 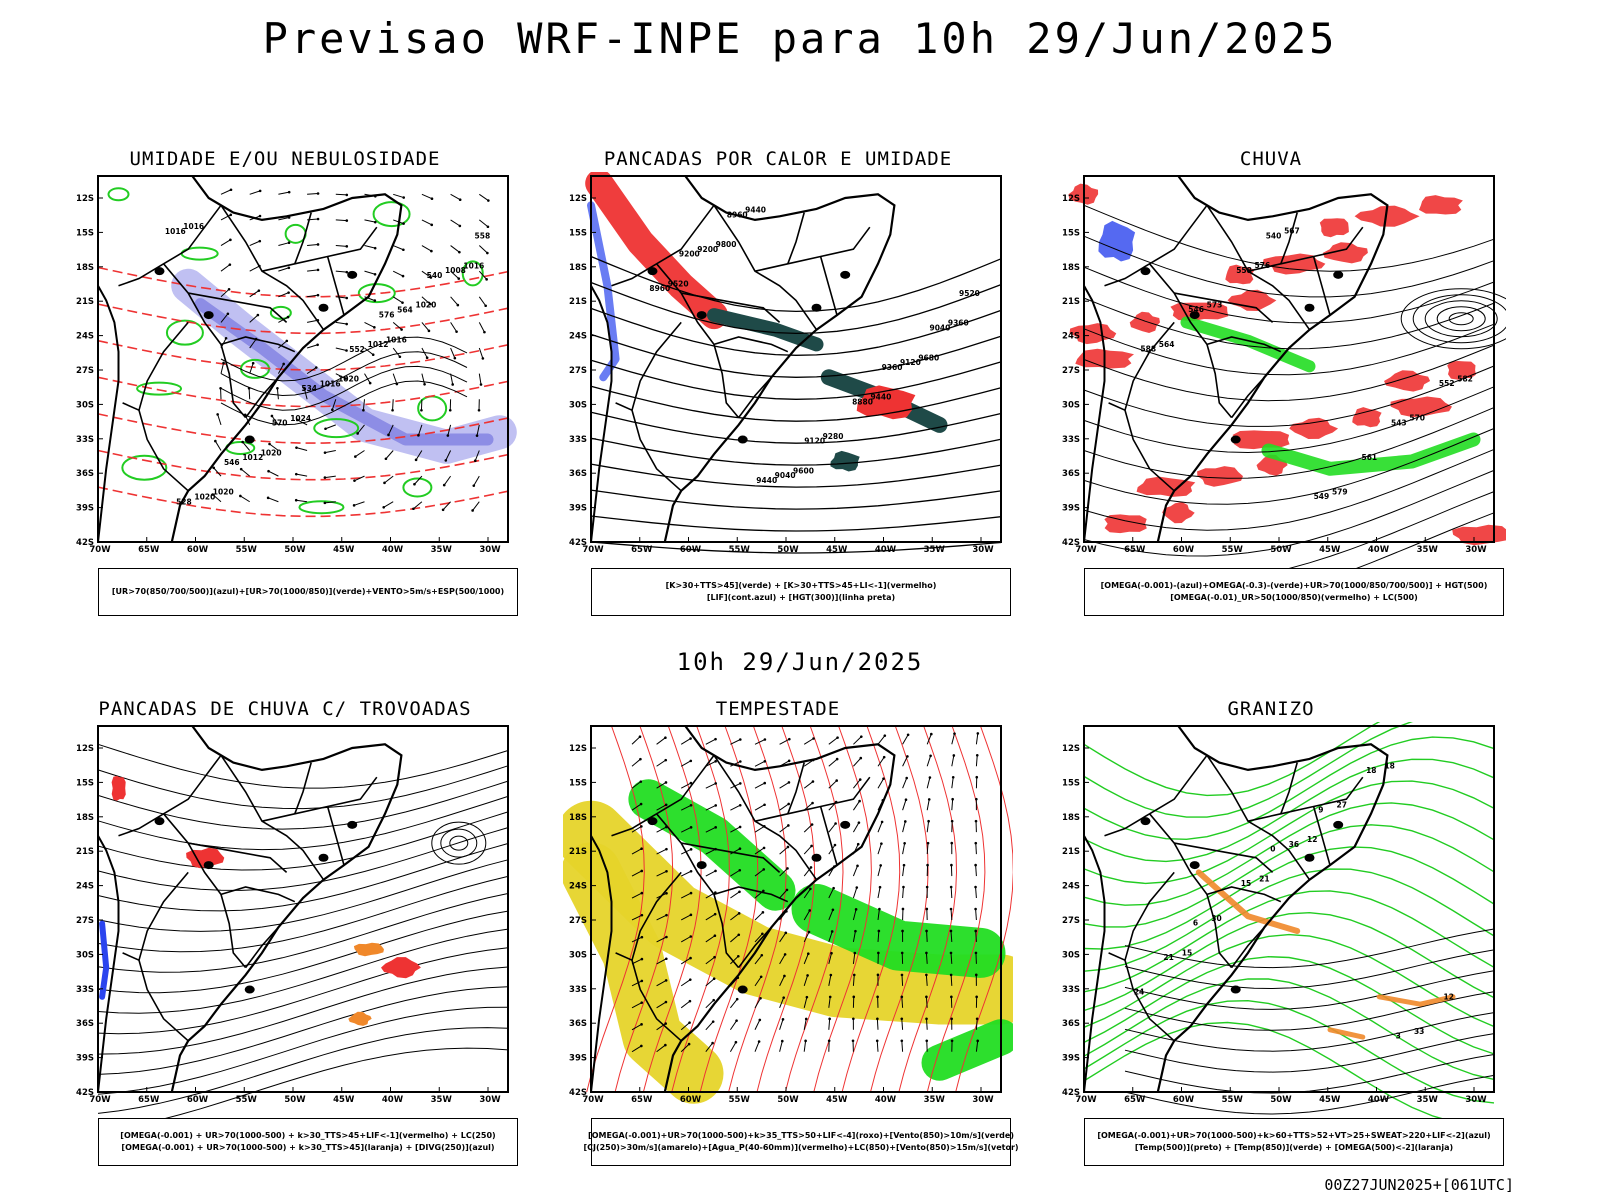 What do you see at coordinates (578, 783) in the screenshot?
I see `lat-tick-label: 15S` at bounding box center [578, 783].